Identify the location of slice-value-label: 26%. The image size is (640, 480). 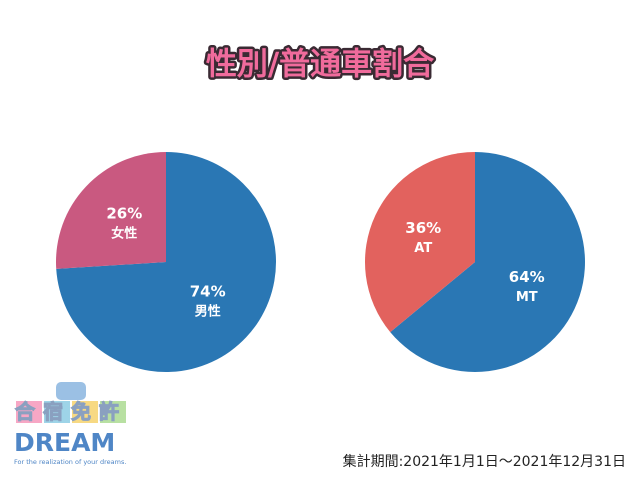
(124, 213).